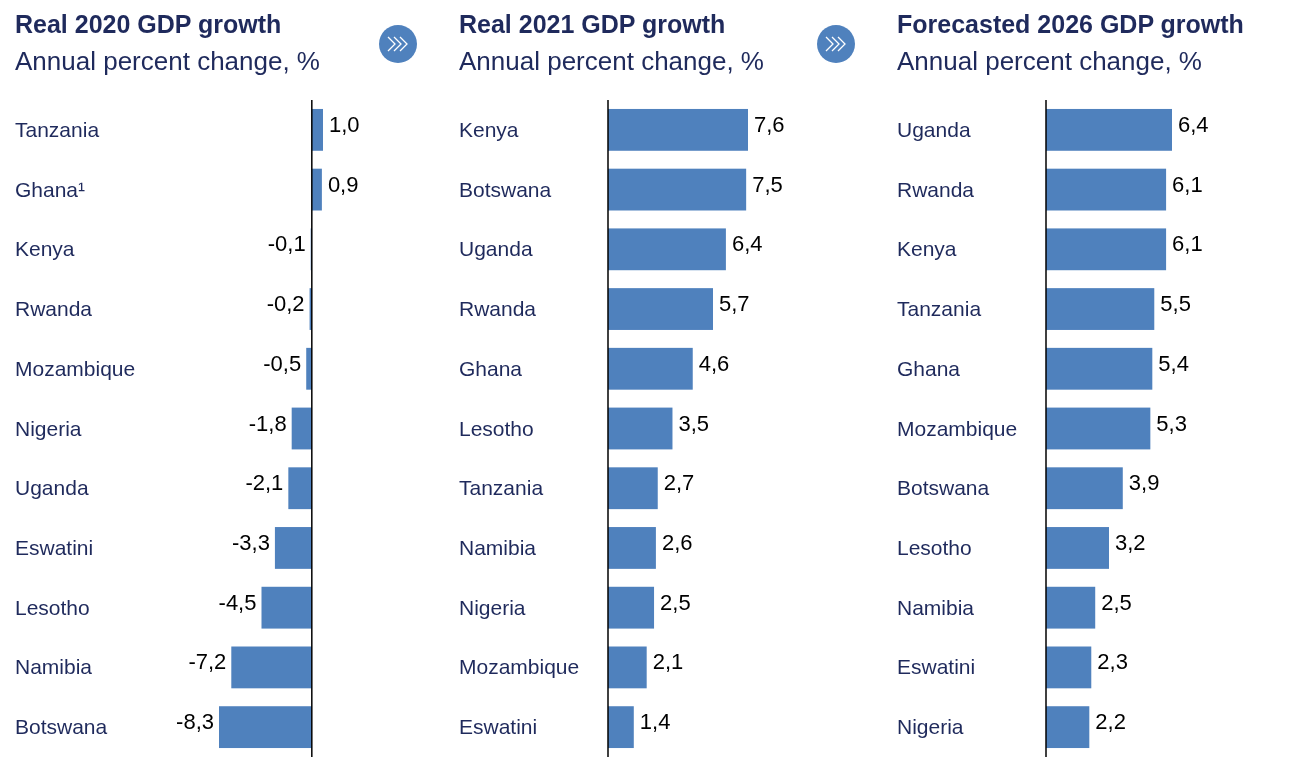 The width and height of the screenshot is (1292, 758). What do you see at coordinates (1112, 662) in the screenshot?
I see `data-label: 2,3` at bounding box center [1112, 662].